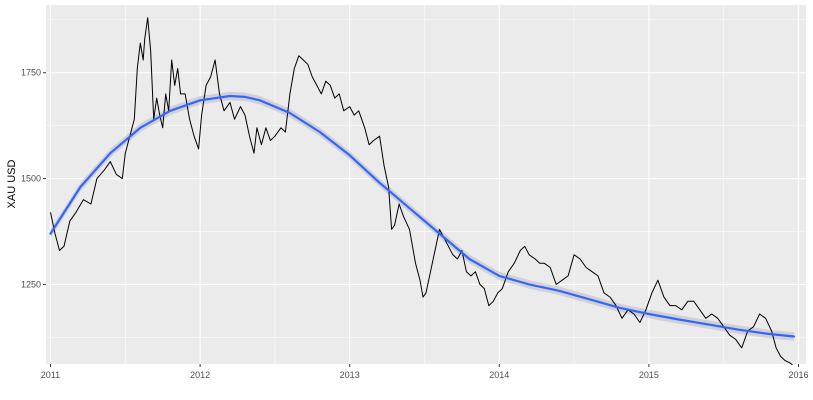 The width and height of the screenshot is (813, 400). Describe the element at coordinates (50, 375) in the screenshot. I see `x-tick-label: 2011` at that location.